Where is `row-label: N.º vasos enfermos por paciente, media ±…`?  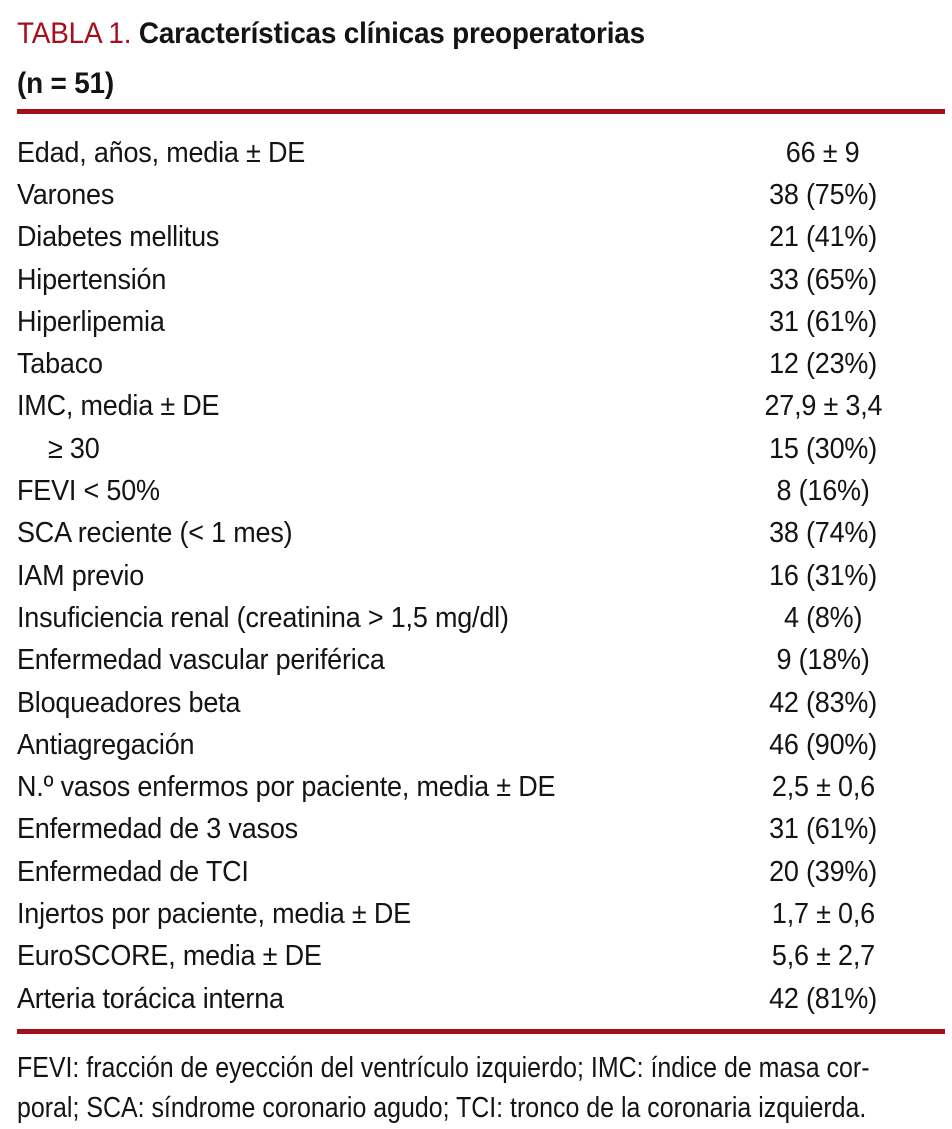 row-label: N.º vasos enfermos por paciente, media ±… is located at coordinates (359, 787).